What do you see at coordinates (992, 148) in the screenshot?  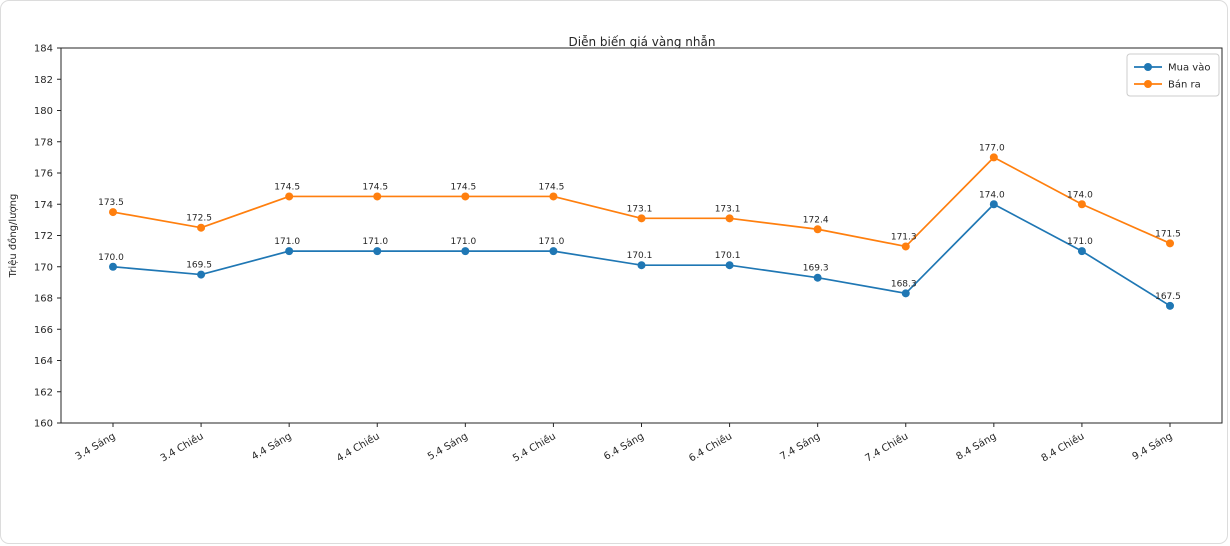 I see `data-point-label: 177.0` at bounding box center [992, 148].